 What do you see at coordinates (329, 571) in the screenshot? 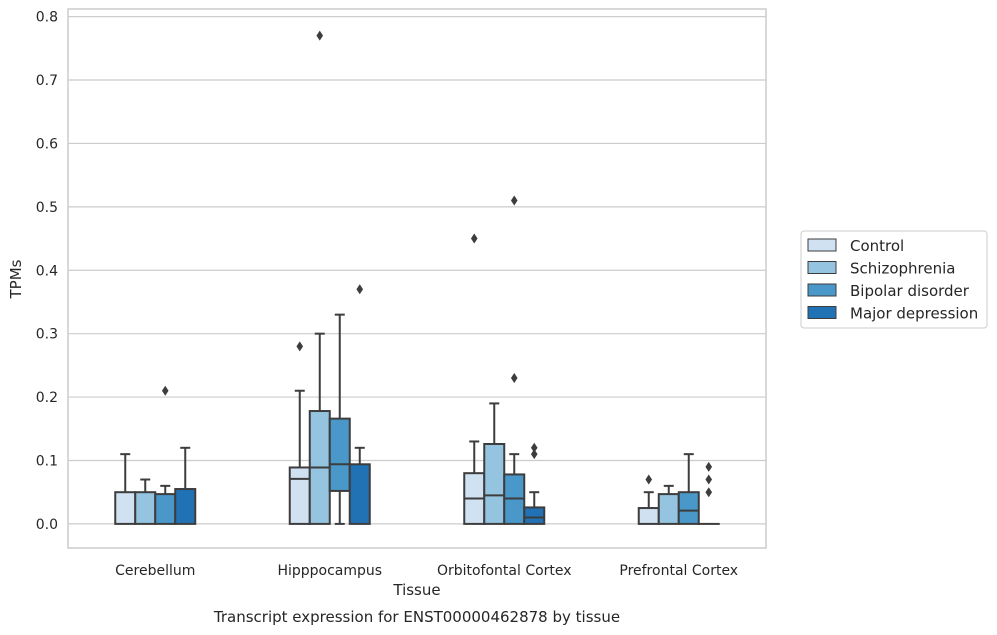
I see `x-tick-label: Hipppocampus` at bounding box center [329, 571].